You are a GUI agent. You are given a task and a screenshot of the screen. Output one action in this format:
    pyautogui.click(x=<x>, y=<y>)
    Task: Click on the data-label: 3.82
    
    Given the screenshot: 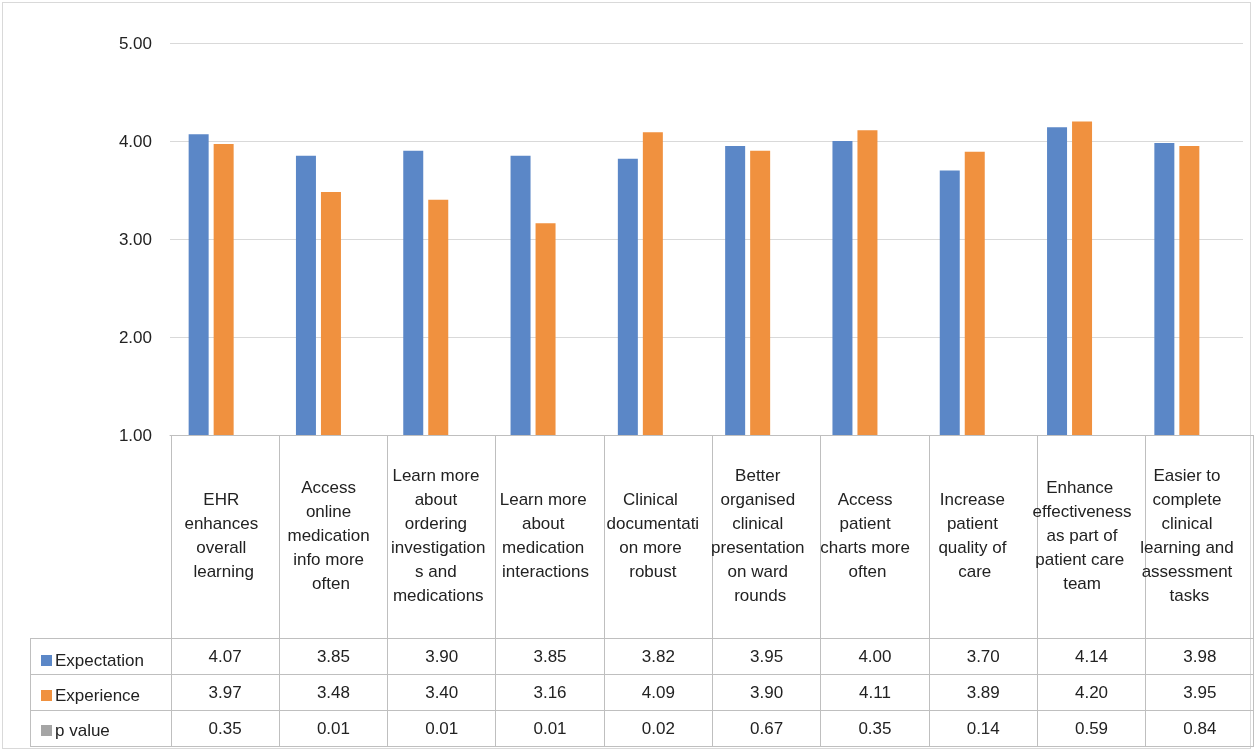 What is the action you would take?
    pyautogui.click(x=658, y=656)
    